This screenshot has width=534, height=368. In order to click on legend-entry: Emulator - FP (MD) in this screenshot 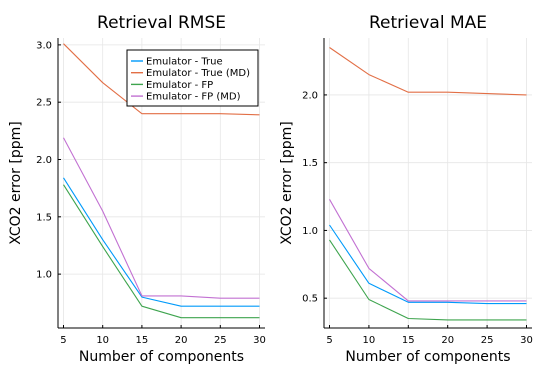, I will do `click(193, 97)`.